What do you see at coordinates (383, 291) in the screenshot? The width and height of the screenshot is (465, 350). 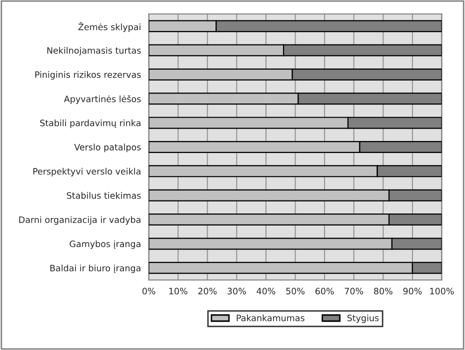 I see `x-tick-label: 80%` at bounding box center [383, 291].